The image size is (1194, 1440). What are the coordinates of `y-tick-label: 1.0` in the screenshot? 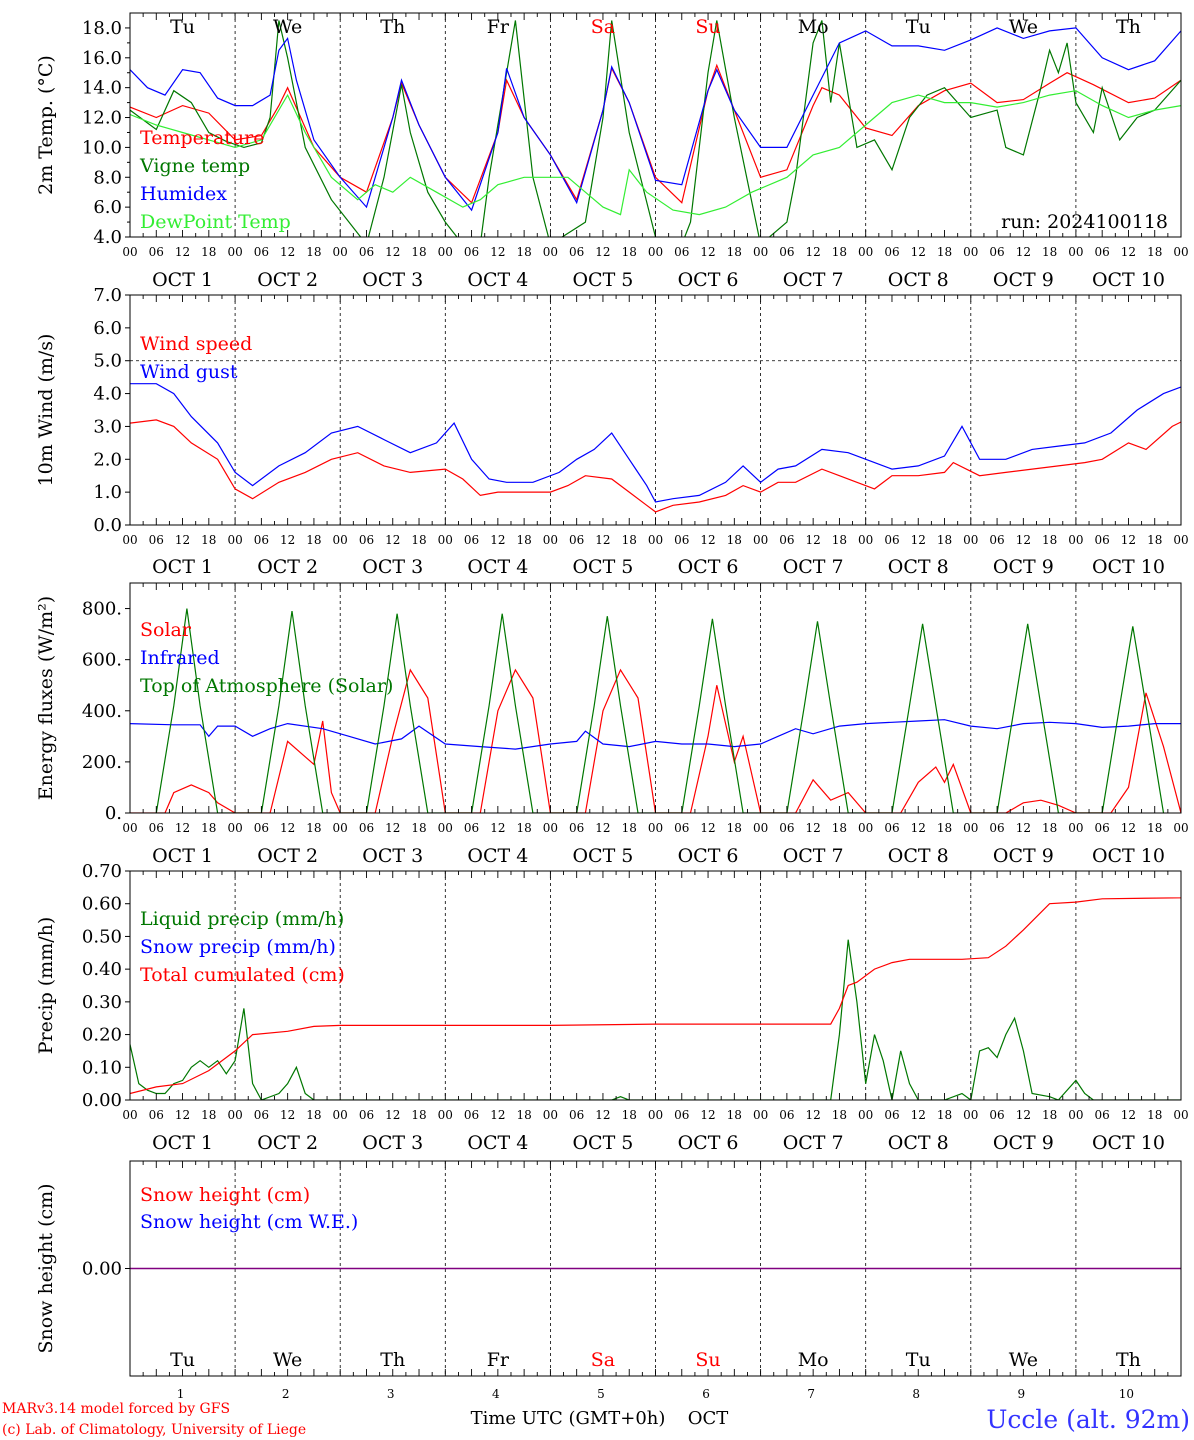 It's located at (107, 492).